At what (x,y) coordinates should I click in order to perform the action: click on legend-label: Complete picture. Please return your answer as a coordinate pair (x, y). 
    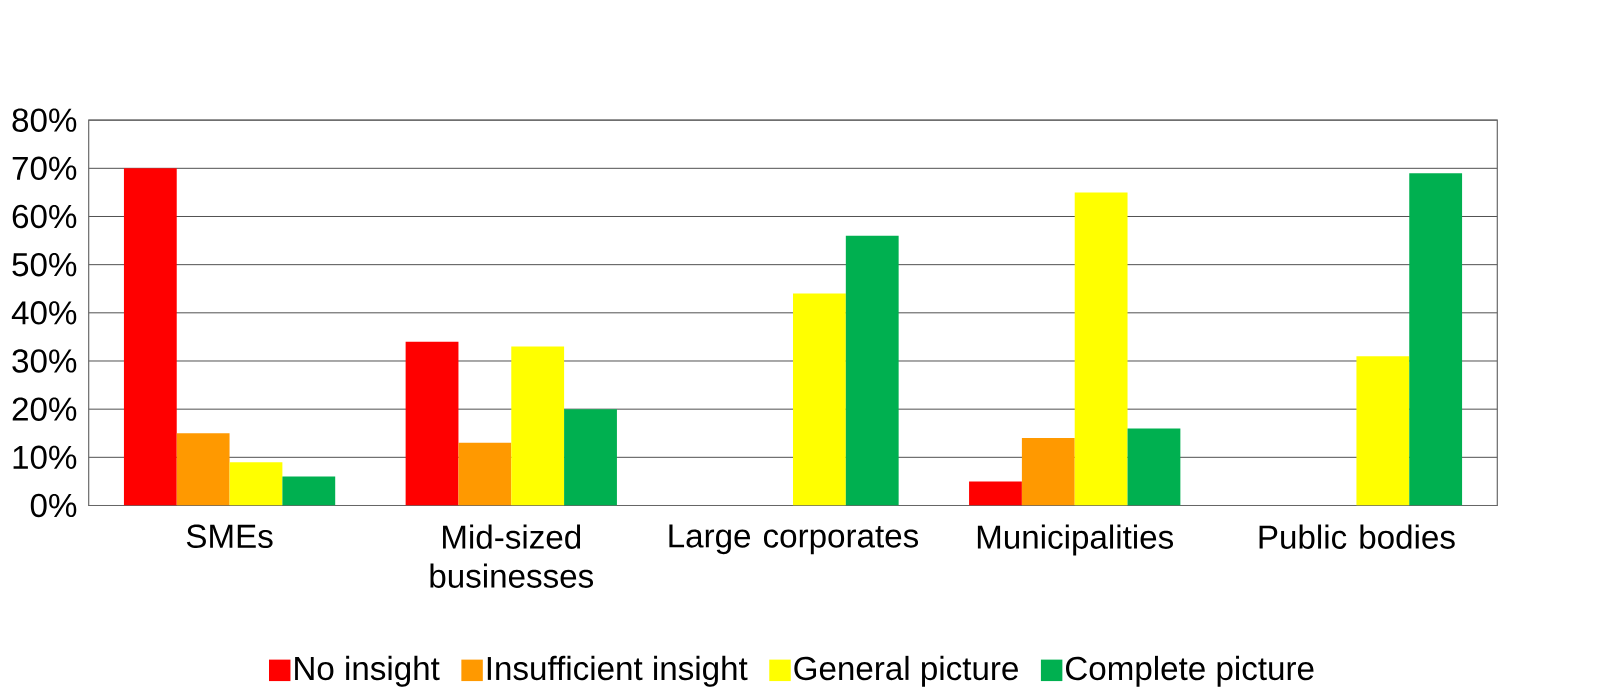
    Looking at the image, I should click on (1190, 671).